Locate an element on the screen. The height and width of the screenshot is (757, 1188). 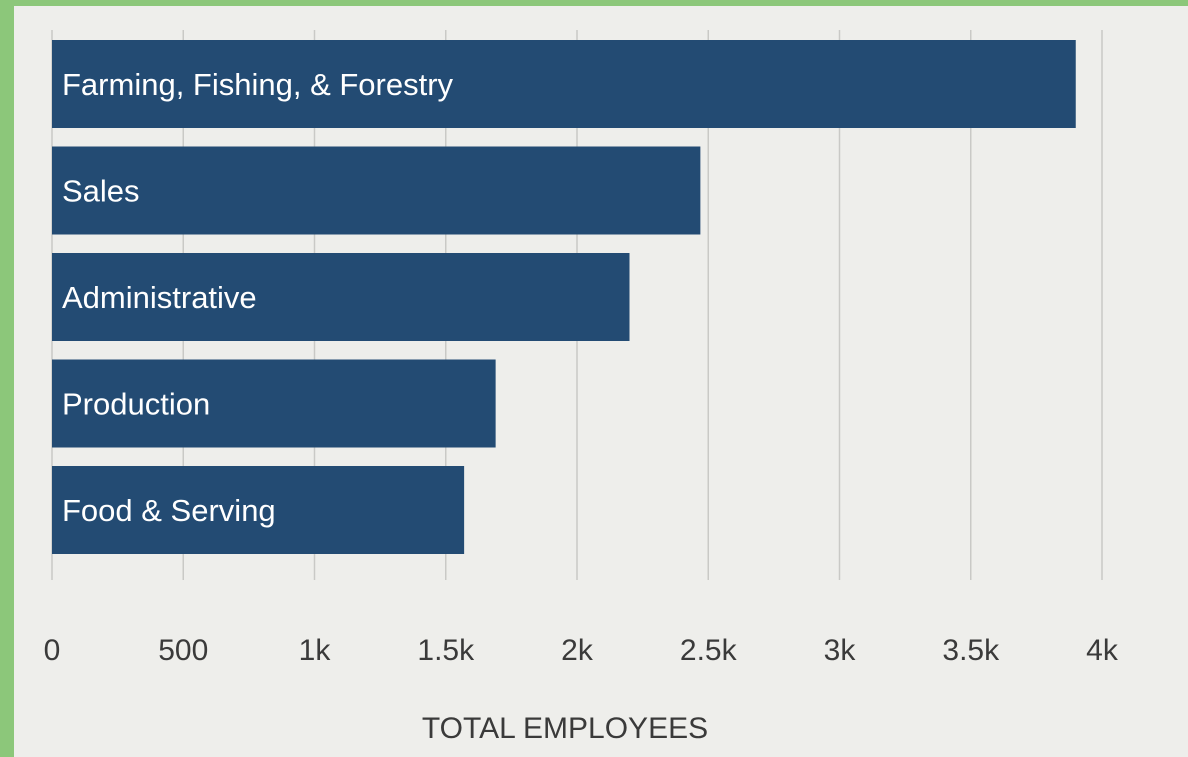
bar-category-label: Sales is located at coordinates (101, 191).